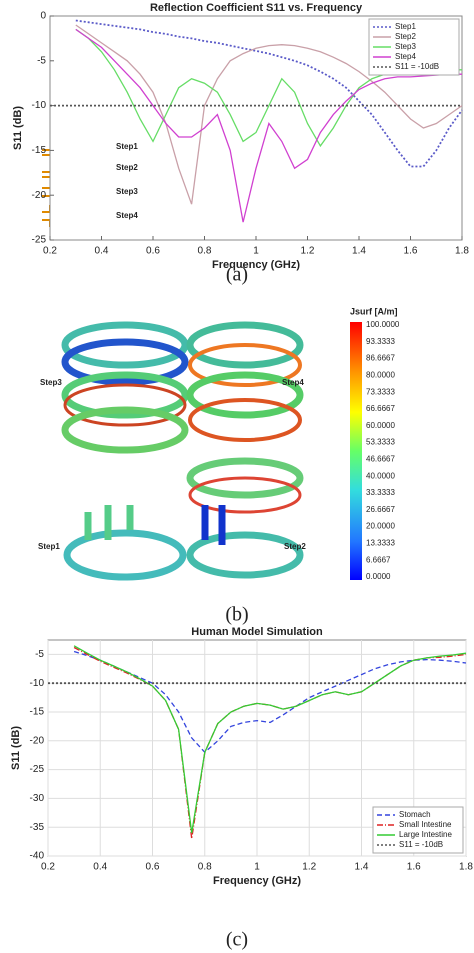 Image resolution: width=474 pixels, height=953 pixels. I want to click on inset-label: Step1, so click(127, 146).